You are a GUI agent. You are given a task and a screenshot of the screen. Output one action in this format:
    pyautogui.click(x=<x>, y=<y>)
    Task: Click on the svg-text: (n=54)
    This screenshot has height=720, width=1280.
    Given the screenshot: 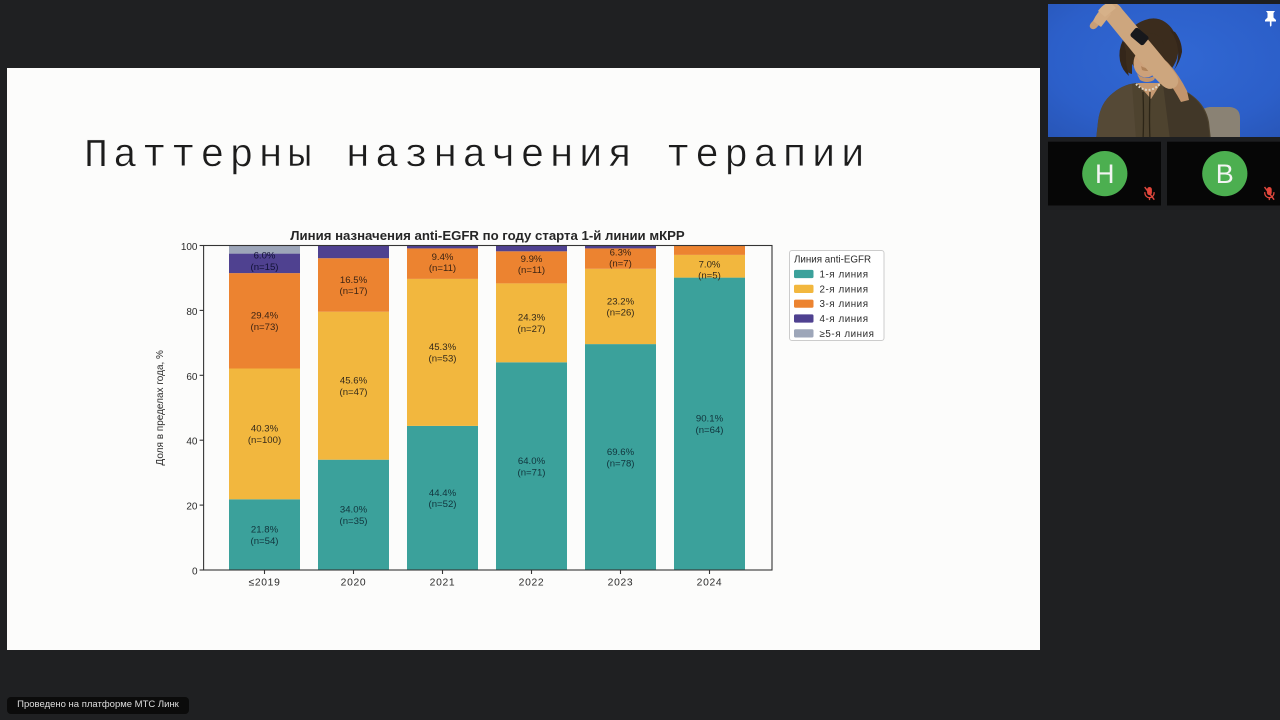 What is the action you would take?
    pyautogui.click(x=265, y=541)
    